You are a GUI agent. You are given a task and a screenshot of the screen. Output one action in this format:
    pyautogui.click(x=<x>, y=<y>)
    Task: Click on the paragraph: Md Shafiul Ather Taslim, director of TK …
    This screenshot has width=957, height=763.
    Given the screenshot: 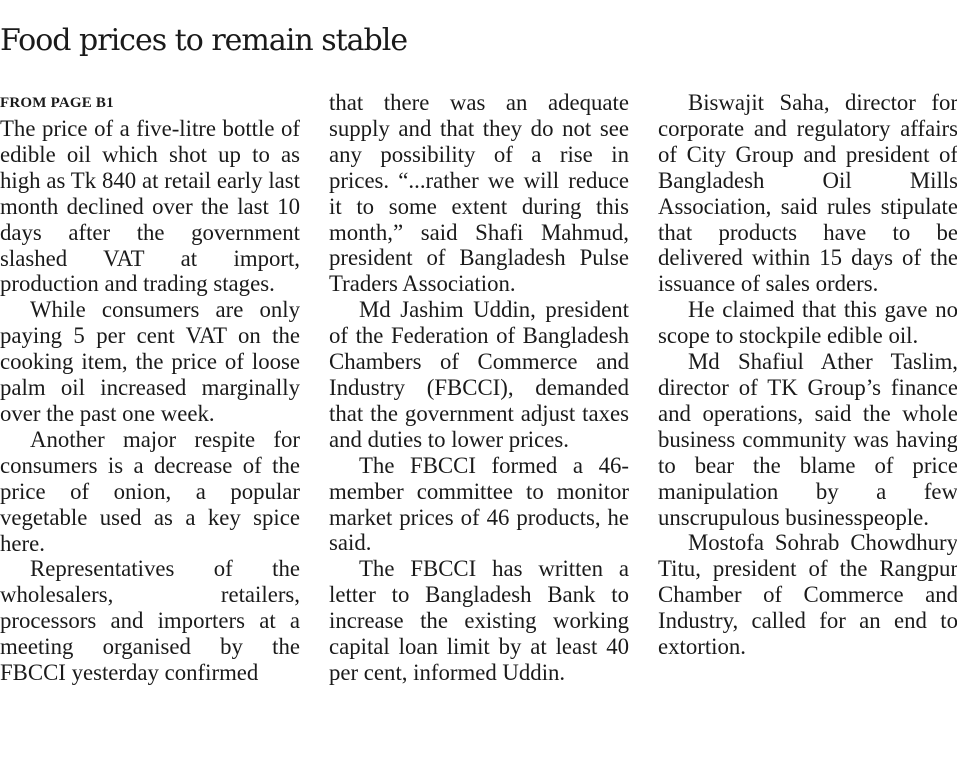 What is the action you would take?
    pyautogui.click(x=807, y=439)
    